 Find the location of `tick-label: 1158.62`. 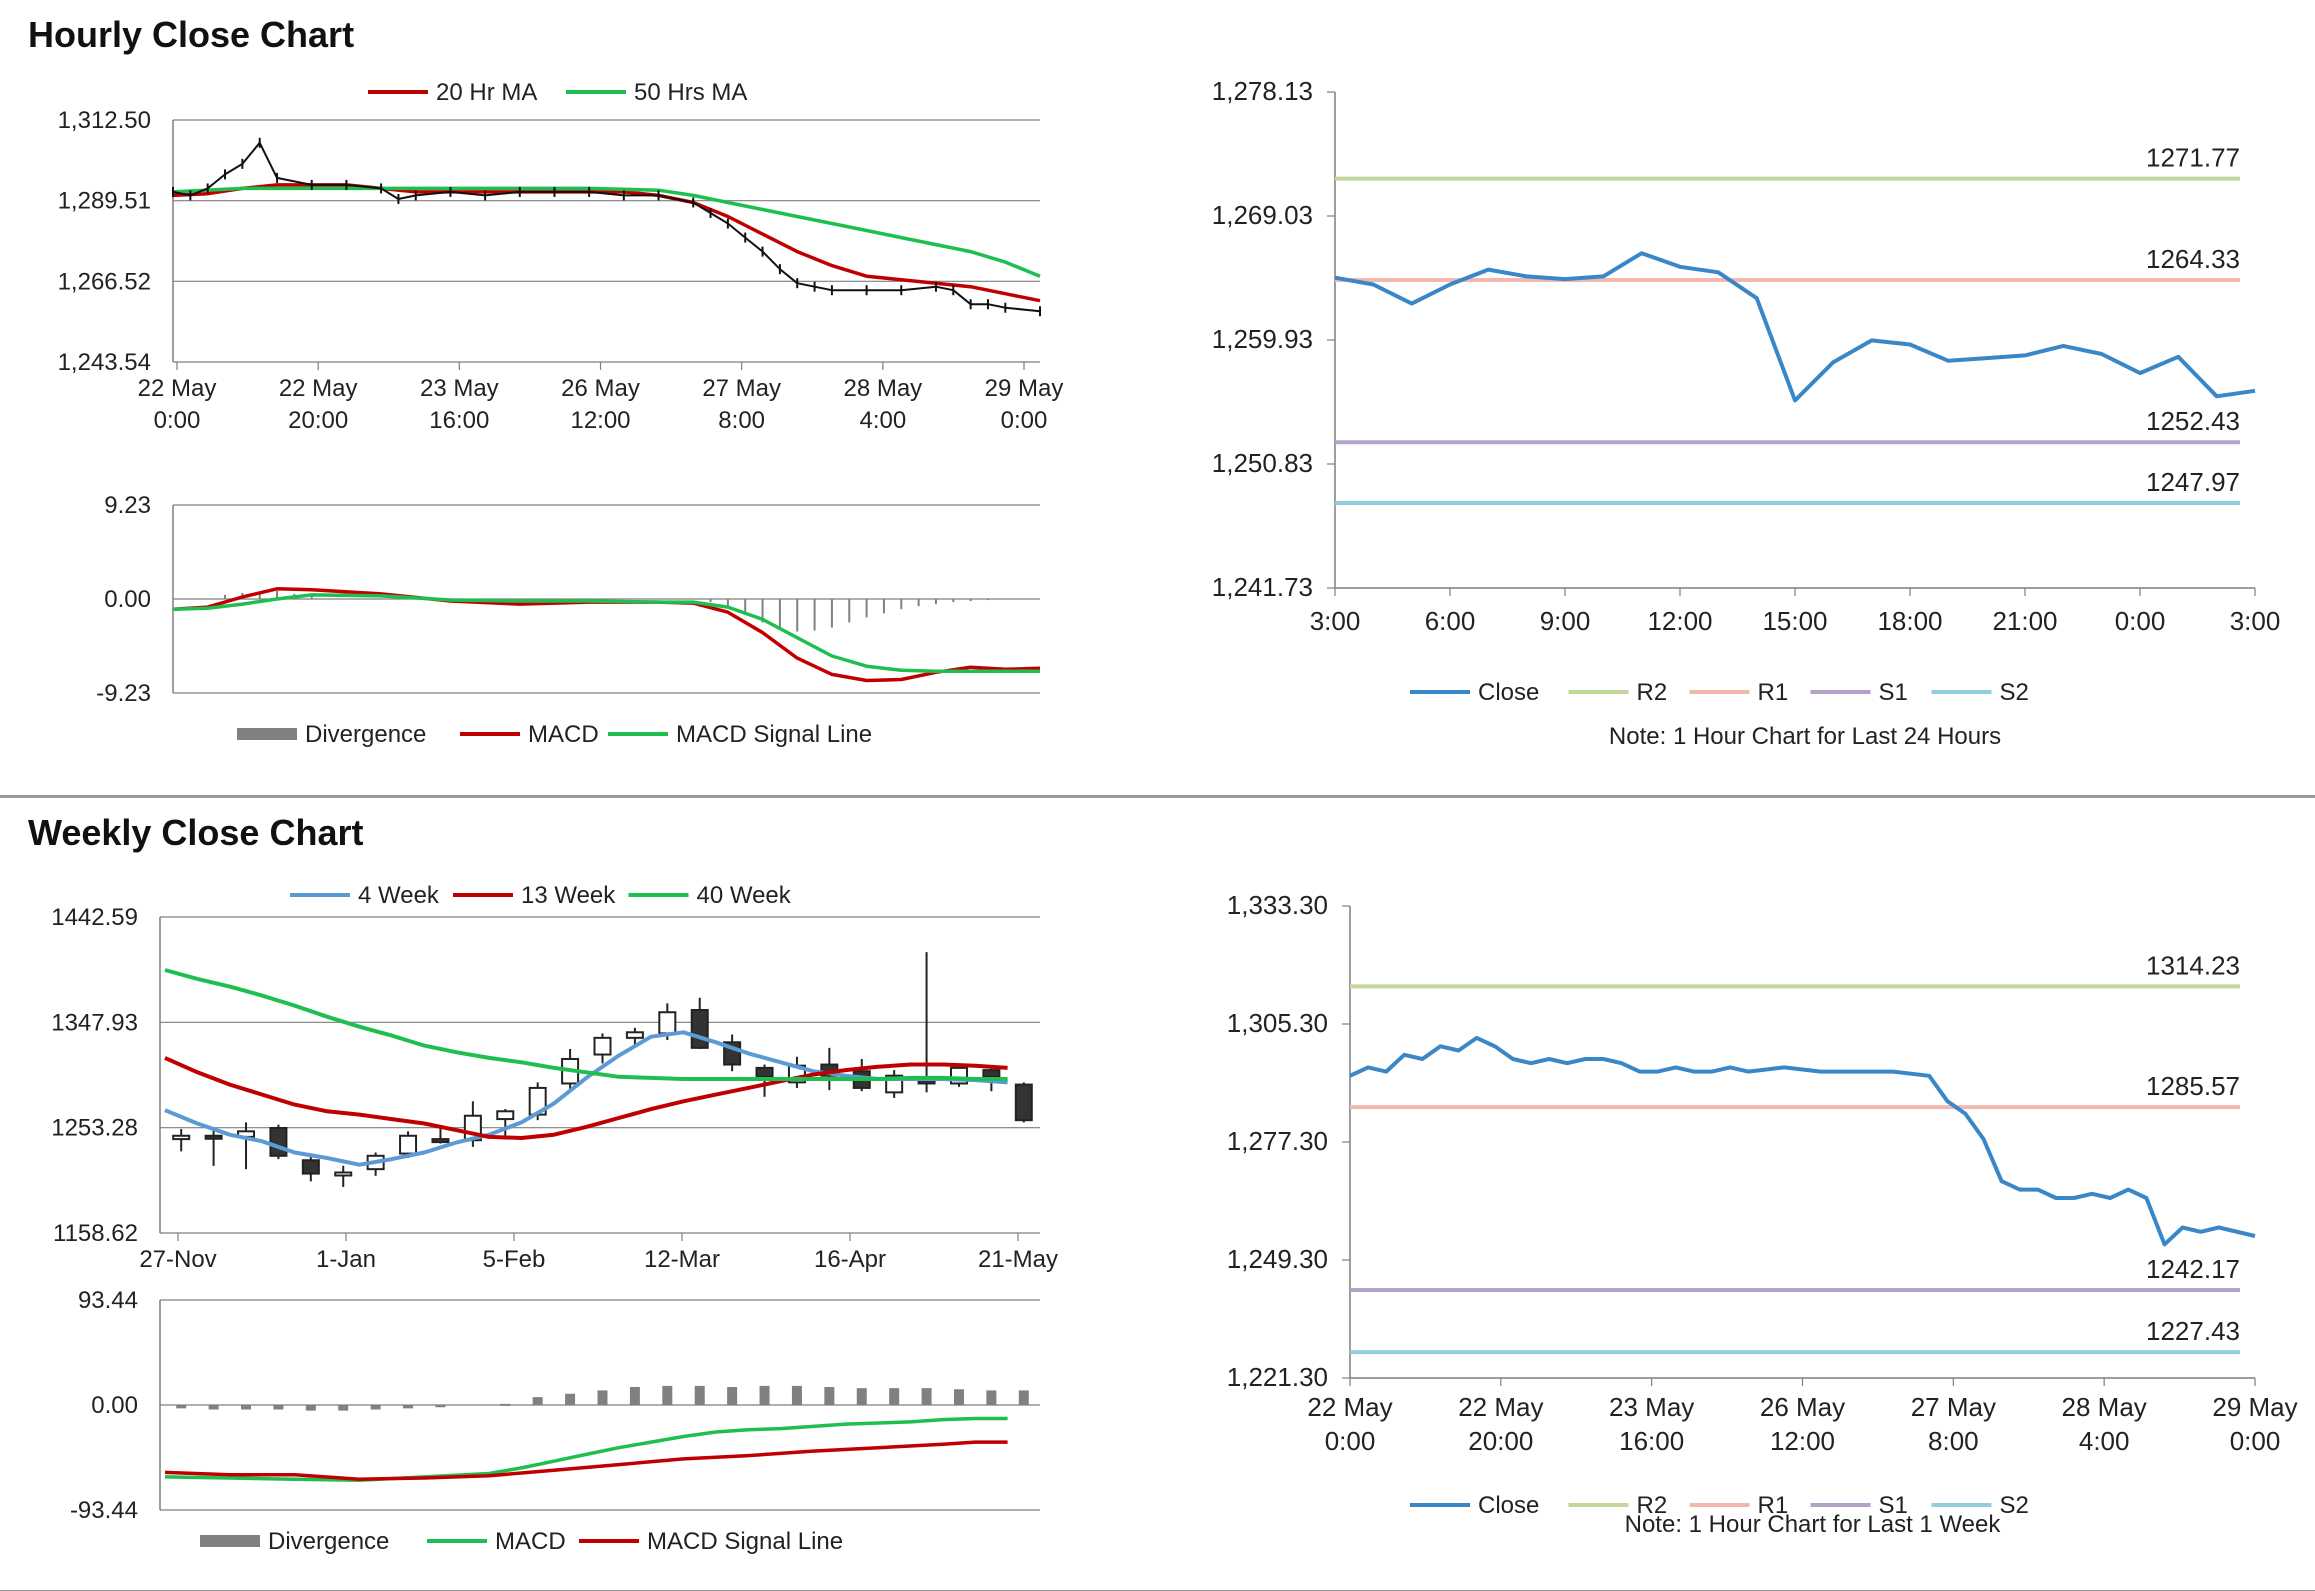

tick-label: 1158.62 is located at coordinates (95, 1233).